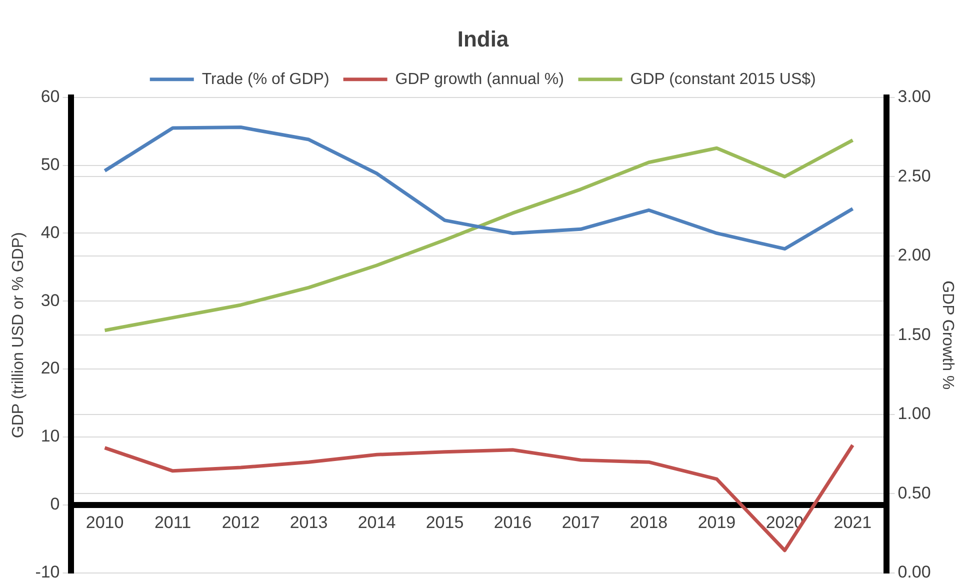 The image size is (971, 586). I want to click on y-tick-label: 60, so click(50, 96).